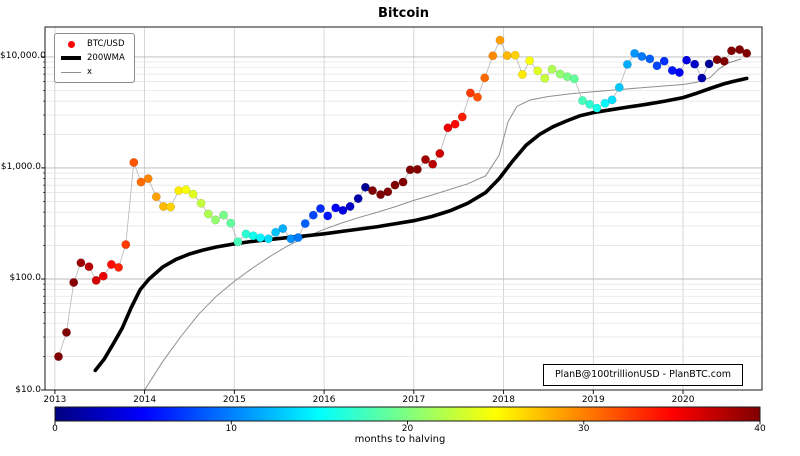  Describe the element at coordinates (584, 429) in the screenshot. I see `colorbar-tick-label: 30` at that location.